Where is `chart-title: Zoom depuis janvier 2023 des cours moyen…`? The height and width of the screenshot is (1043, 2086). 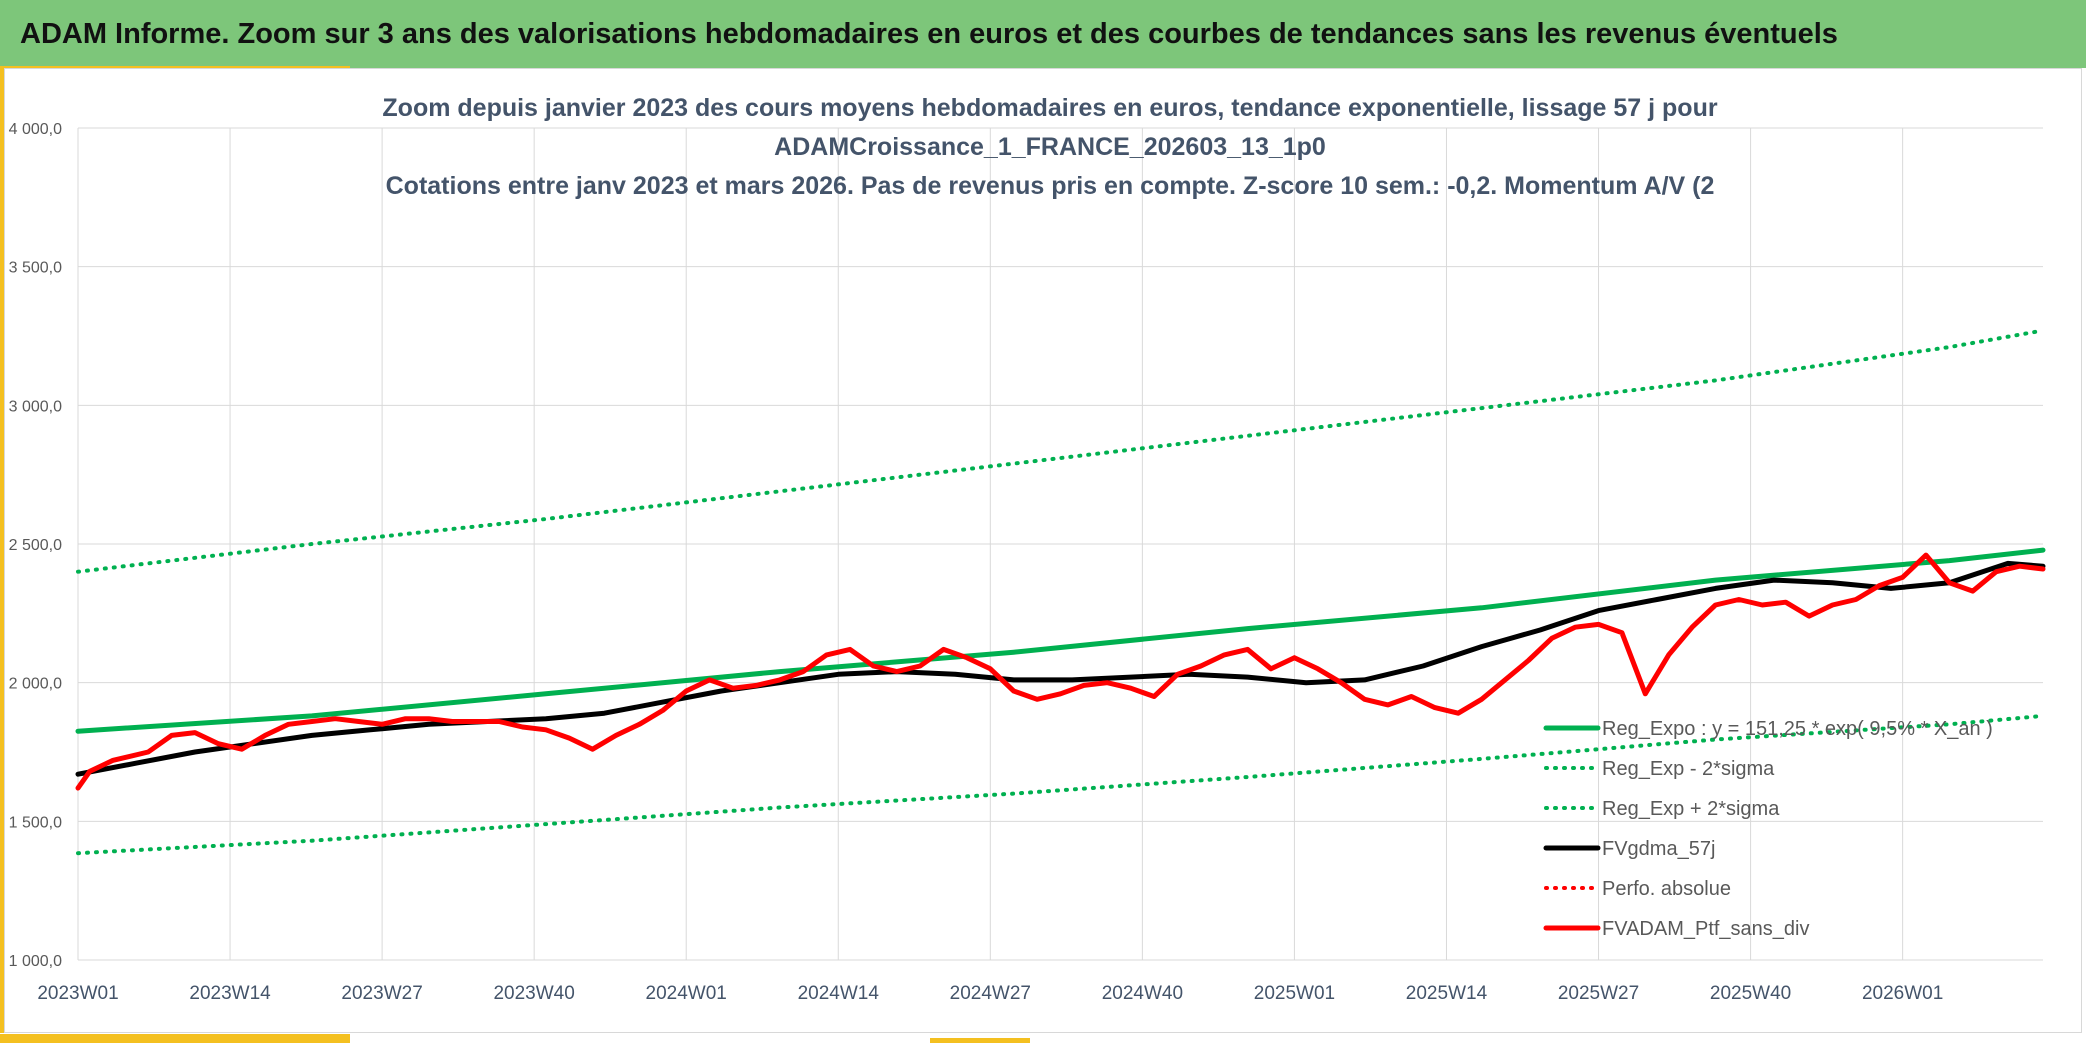 chart-title: Zoom depuis janvier 2023 des cours moyen… is located at coordinates (1049, 147).